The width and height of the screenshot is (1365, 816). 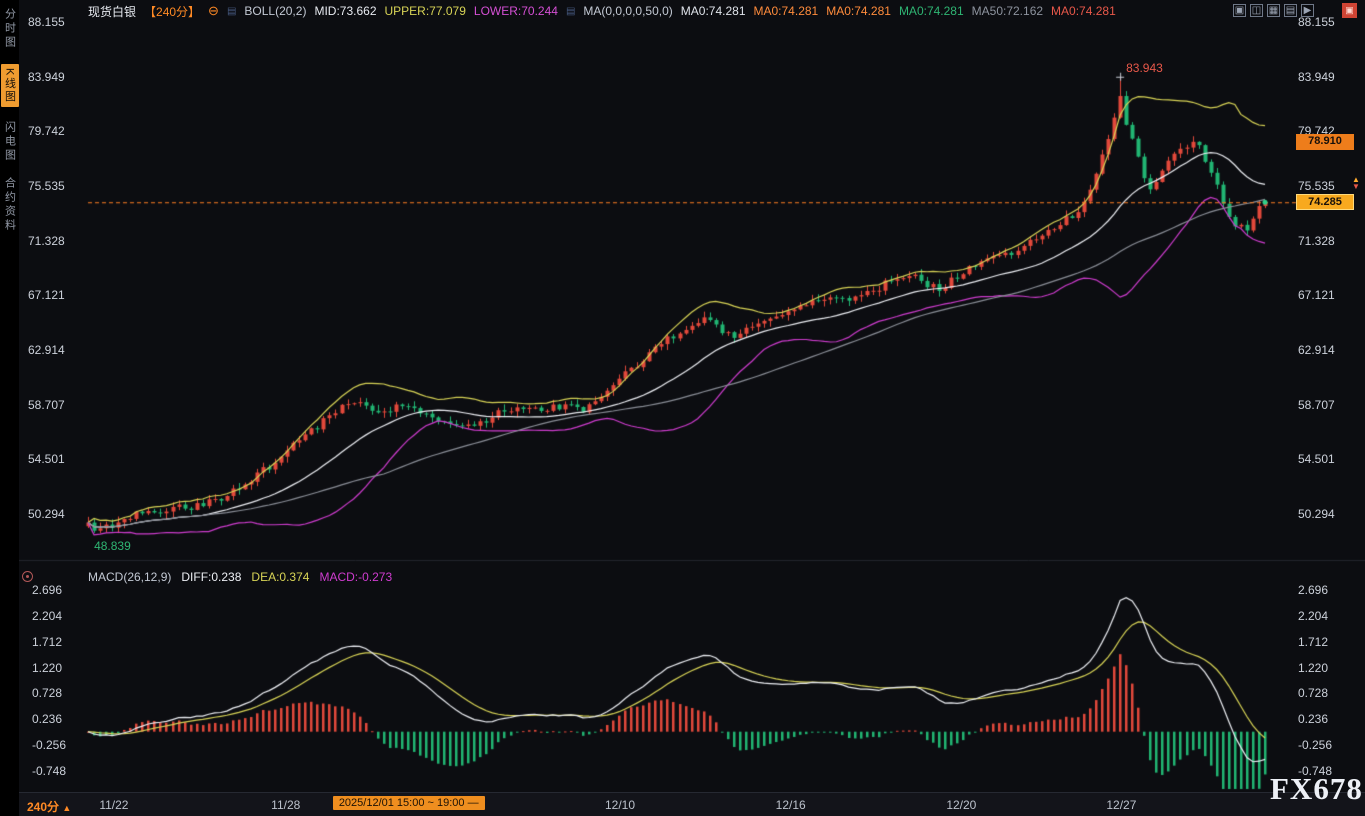 What do you see at coordinates (1315, 771) in the screenshot?
I see `macd-axis-label-right: -0.748` at bounding box center [1315, 771].